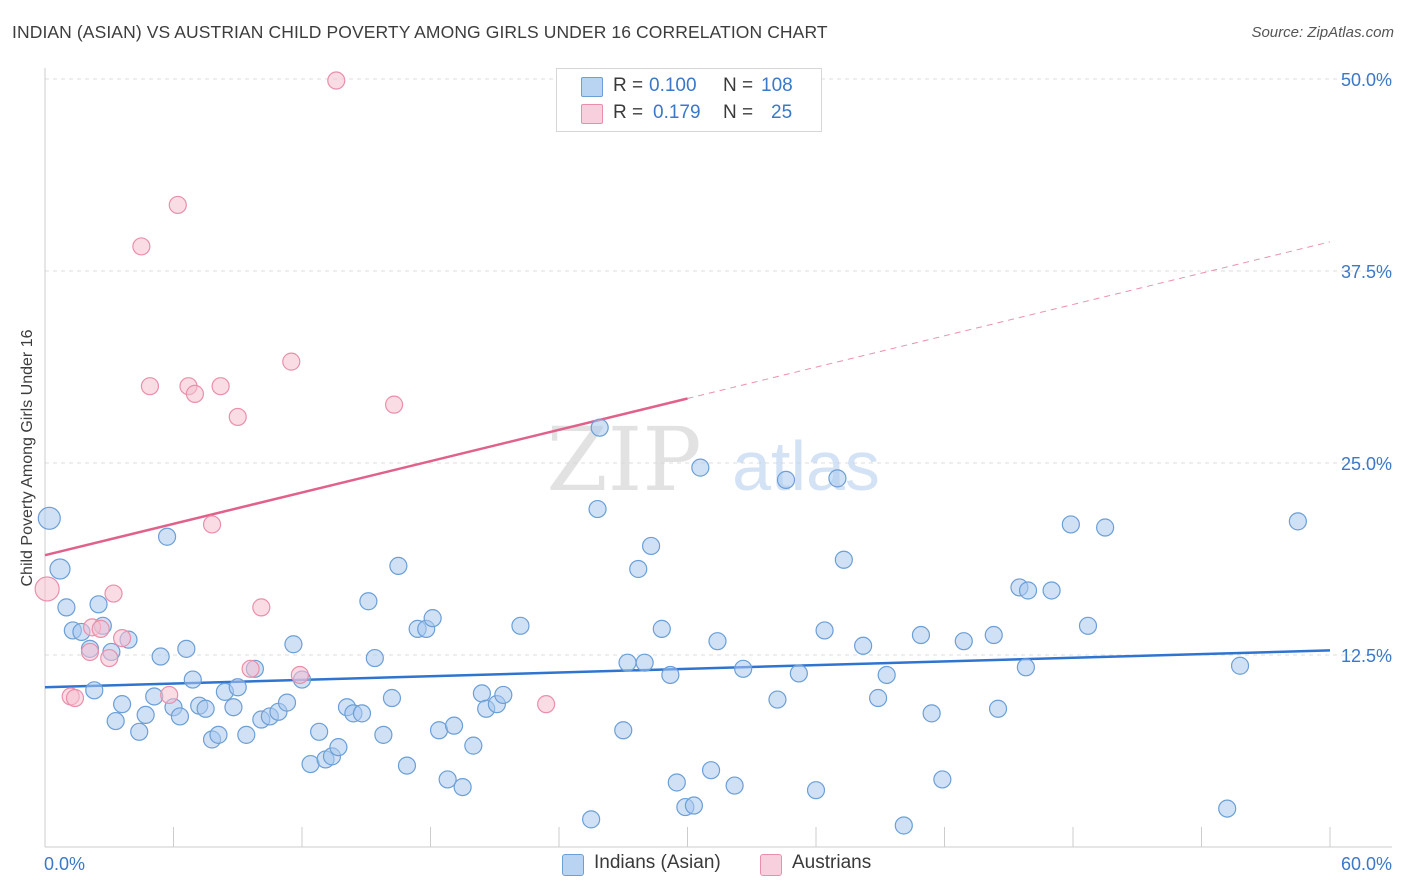  Describe the element at coordinates (777, 85) in the screenshot. I see `legend-n-value: 108` at that location.